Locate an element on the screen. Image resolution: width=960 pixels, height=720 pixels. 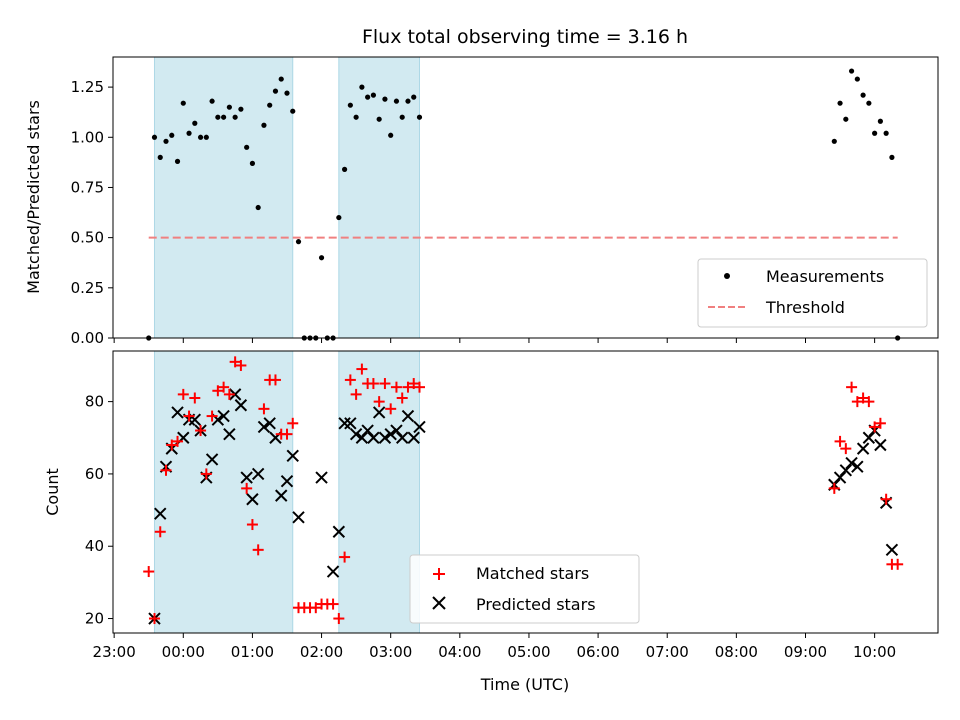
x-tick-label: 07:00 is located at coordinates (667, 652).